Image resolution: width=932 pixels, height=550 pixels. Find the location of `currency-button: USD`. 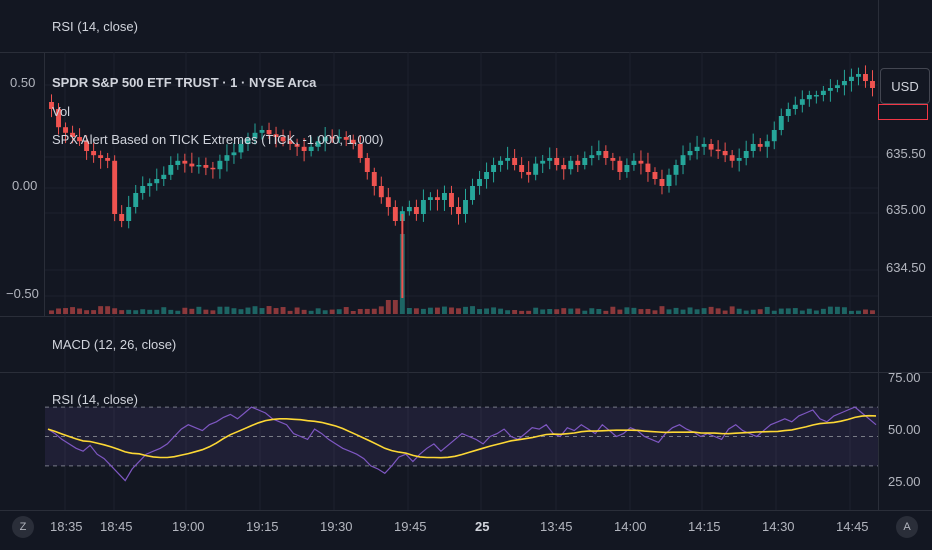

currency-button: USD is located at coordinates (905, 86).